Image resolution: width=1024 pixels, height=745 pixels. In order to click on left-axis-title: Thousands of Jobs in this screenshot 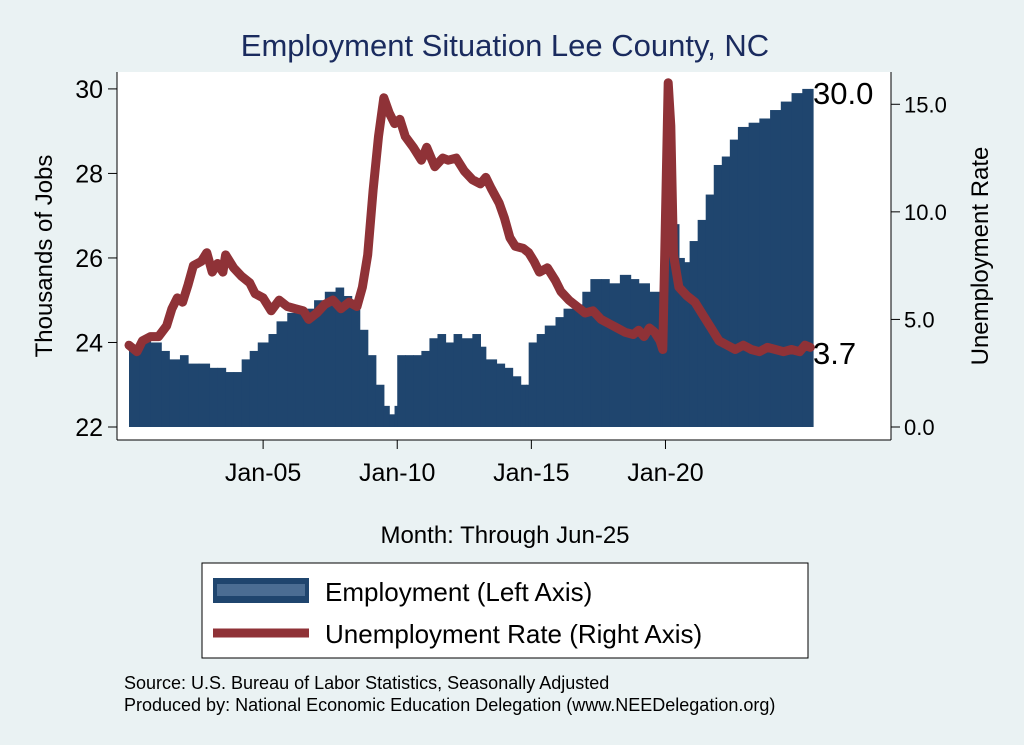, I will do `click(44, 256)`.